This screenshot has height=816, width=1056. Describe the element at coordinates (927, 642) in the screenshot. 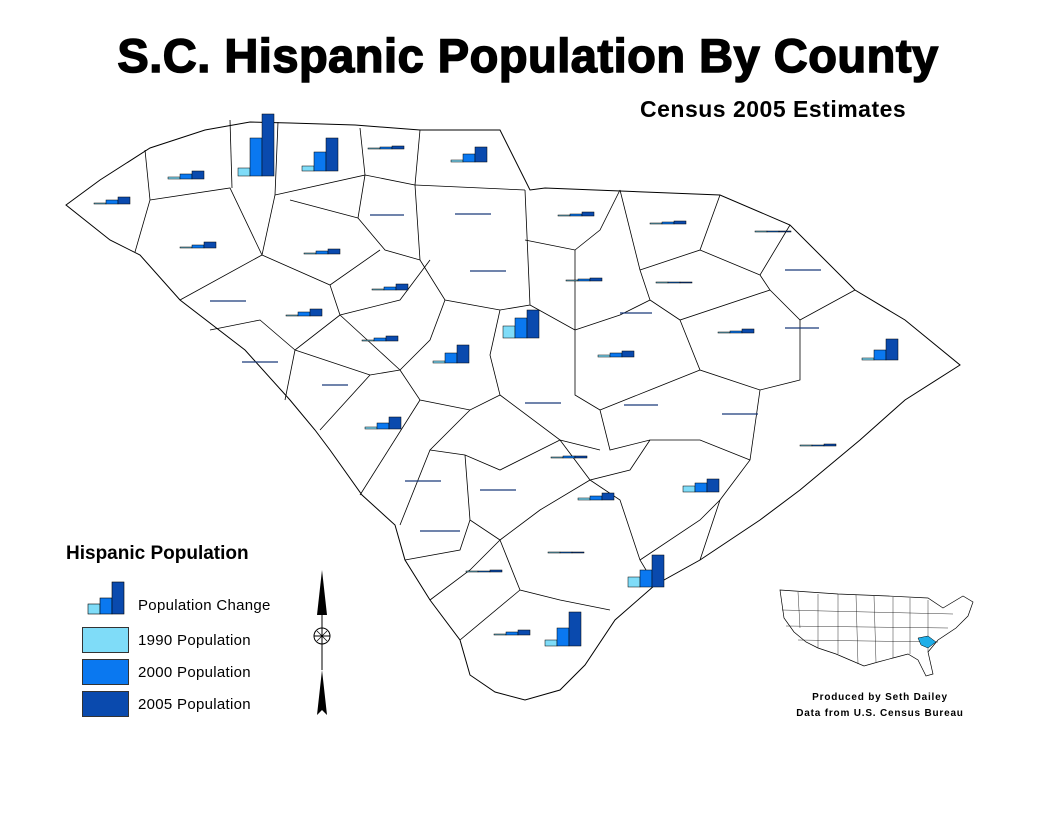

I see `sc-highlight` at that location.